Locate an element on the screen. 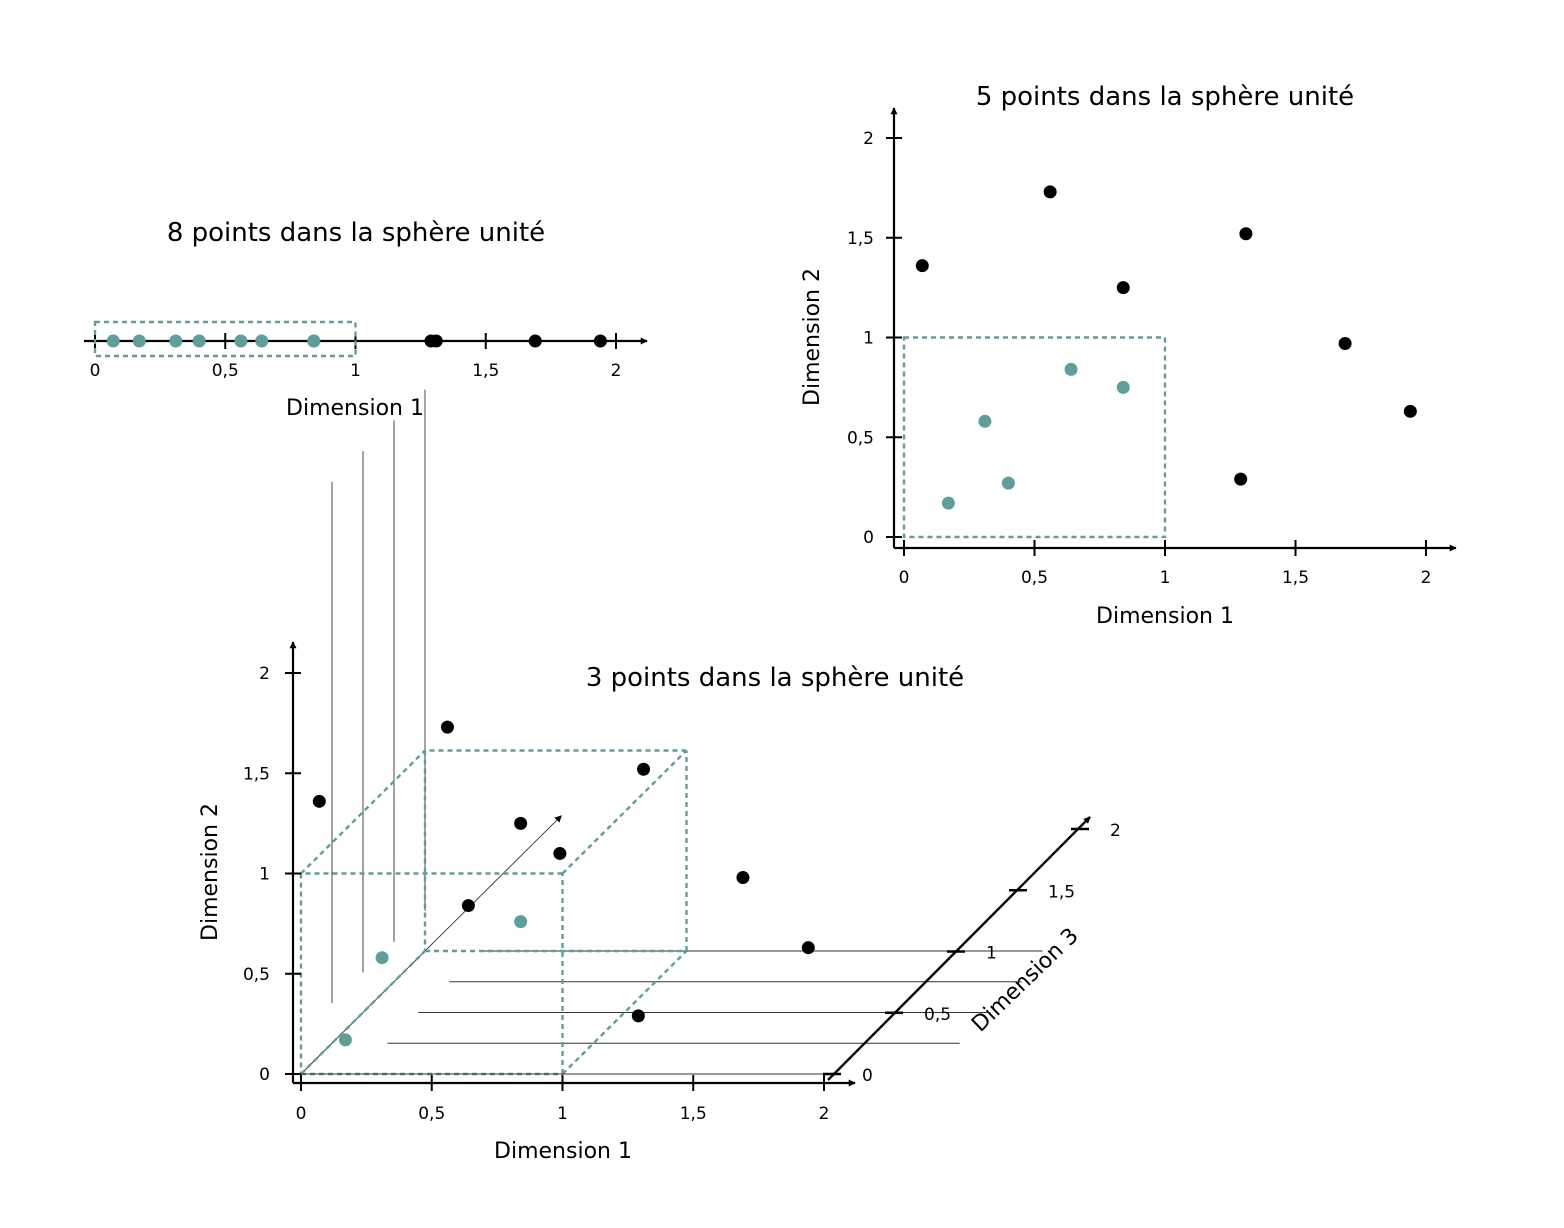  chart-3d-x-tick-label: 0,5 is located at coordinates (431, 1114).